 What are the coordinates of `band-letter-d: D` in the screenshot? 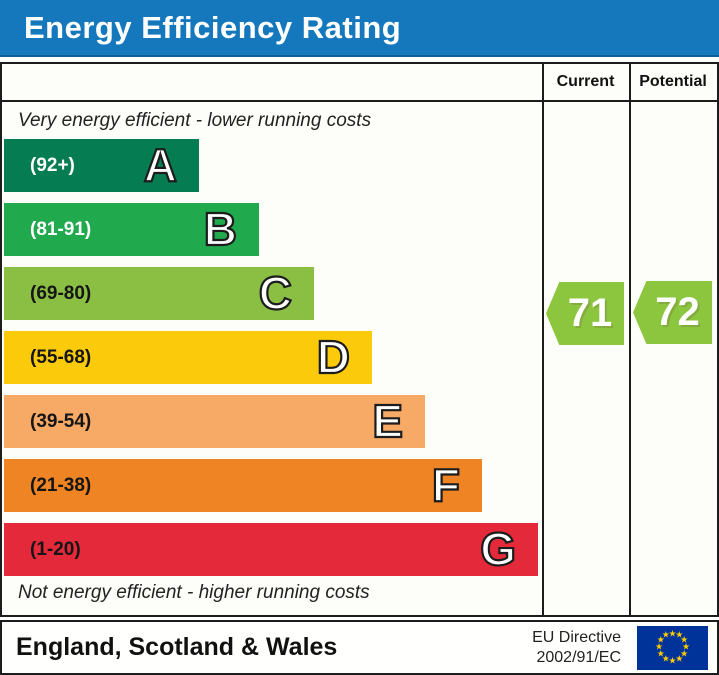 It's located at (333, 357).